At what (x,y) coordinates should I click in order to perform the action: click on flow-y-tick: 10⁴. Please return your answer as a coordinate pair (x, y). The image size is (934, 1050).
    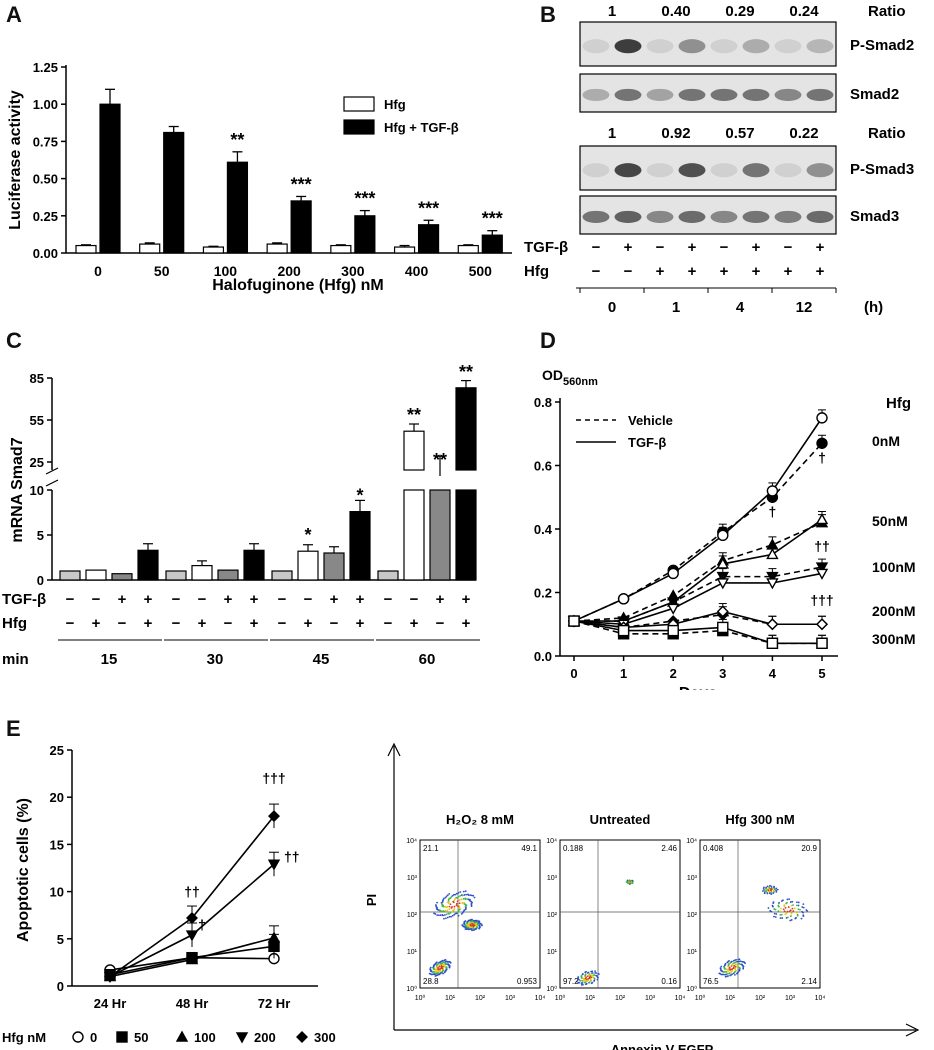
    Looking at the image, I should click on (411, 841).